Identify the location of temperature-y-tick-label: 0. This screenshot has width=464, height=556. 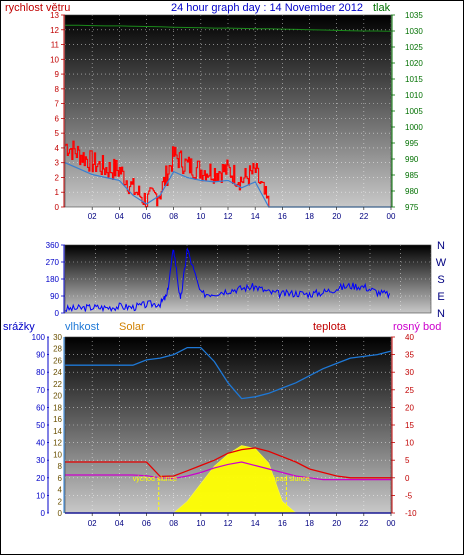
(407, 478).